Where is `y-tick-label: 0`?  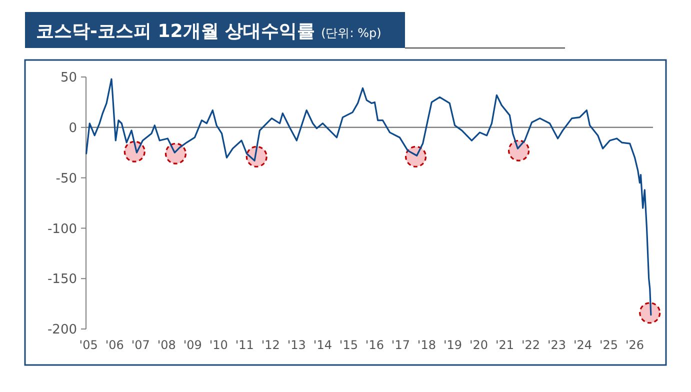 y-tick-label: 0 is located at coordinates (72, 128).